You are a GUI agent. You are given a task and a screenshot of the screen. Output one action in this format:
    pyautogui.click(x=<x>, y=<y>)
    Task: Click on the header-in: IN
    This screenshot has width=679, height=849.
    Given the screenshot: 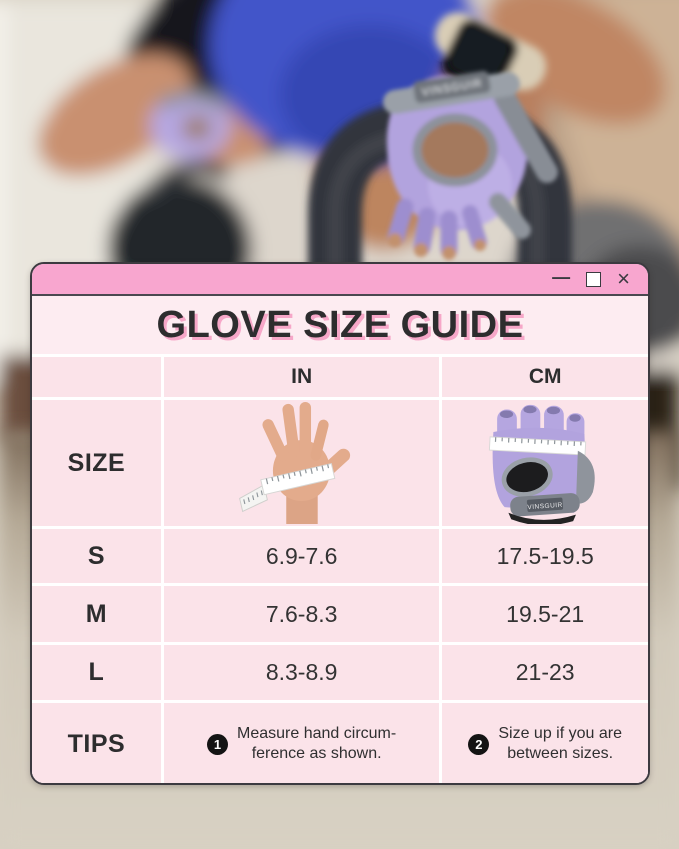 What is the action you would take?
    pyautogui.click(x=301, y=377)
    